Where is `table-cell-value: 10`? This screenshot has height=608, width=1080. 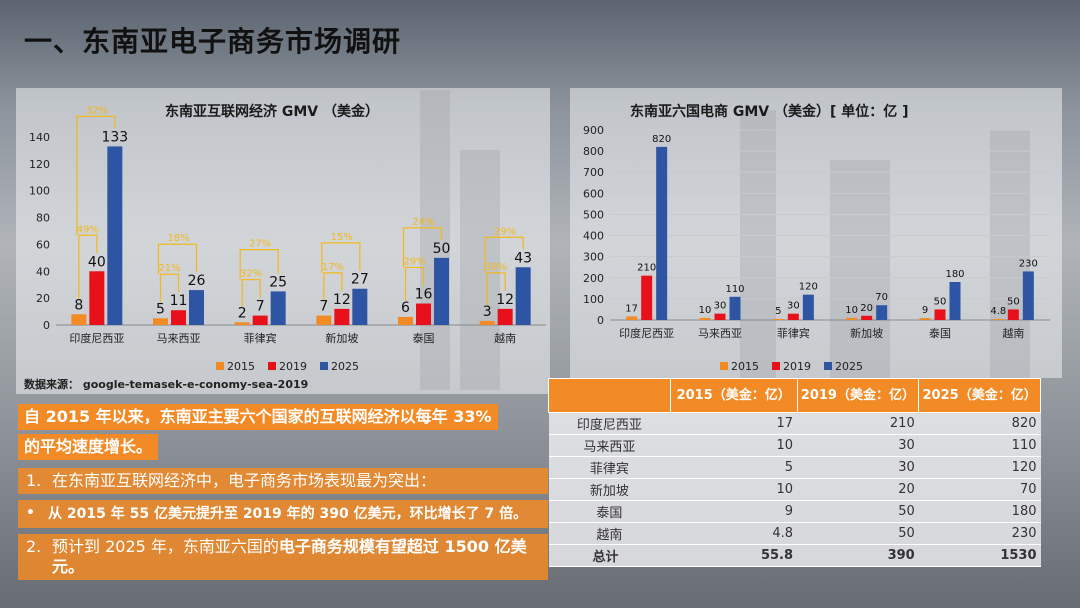 table-cell-value: 10 is located at coordinates (734, 445).